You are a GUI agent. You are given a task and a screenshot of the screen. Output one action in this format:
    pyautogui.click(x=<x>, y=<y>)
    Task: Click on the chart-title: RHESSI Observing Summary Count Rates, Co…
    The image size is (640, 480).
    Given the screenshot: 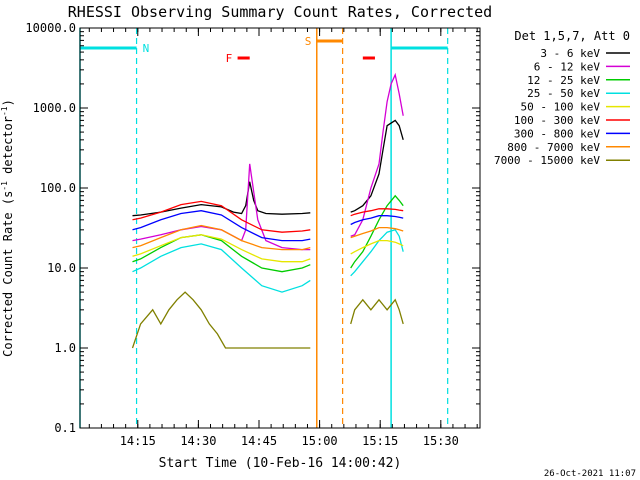 What is the action you would take?
    pyautogui.click(x=280, y=12)
    